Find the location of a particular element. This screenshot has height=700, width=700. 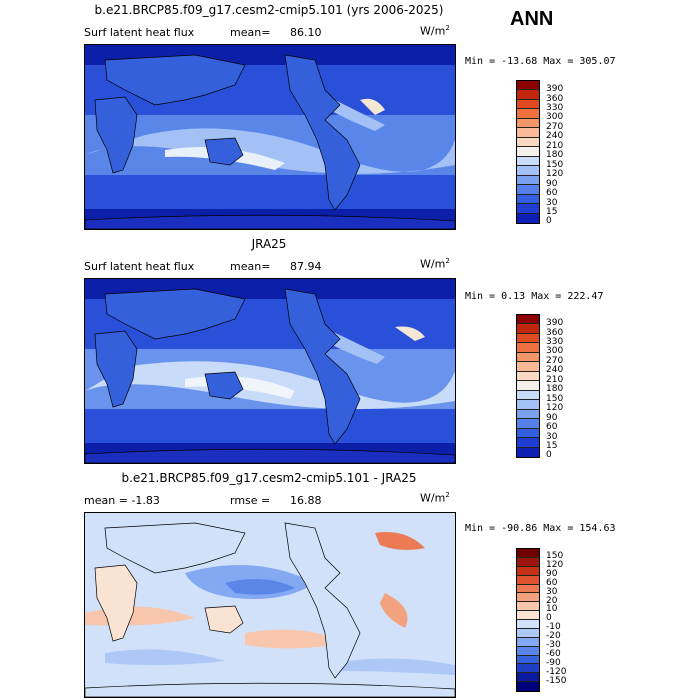

range-text-model: Min = -13.68 Max = 305.07 is located at coordinates (540, 61).